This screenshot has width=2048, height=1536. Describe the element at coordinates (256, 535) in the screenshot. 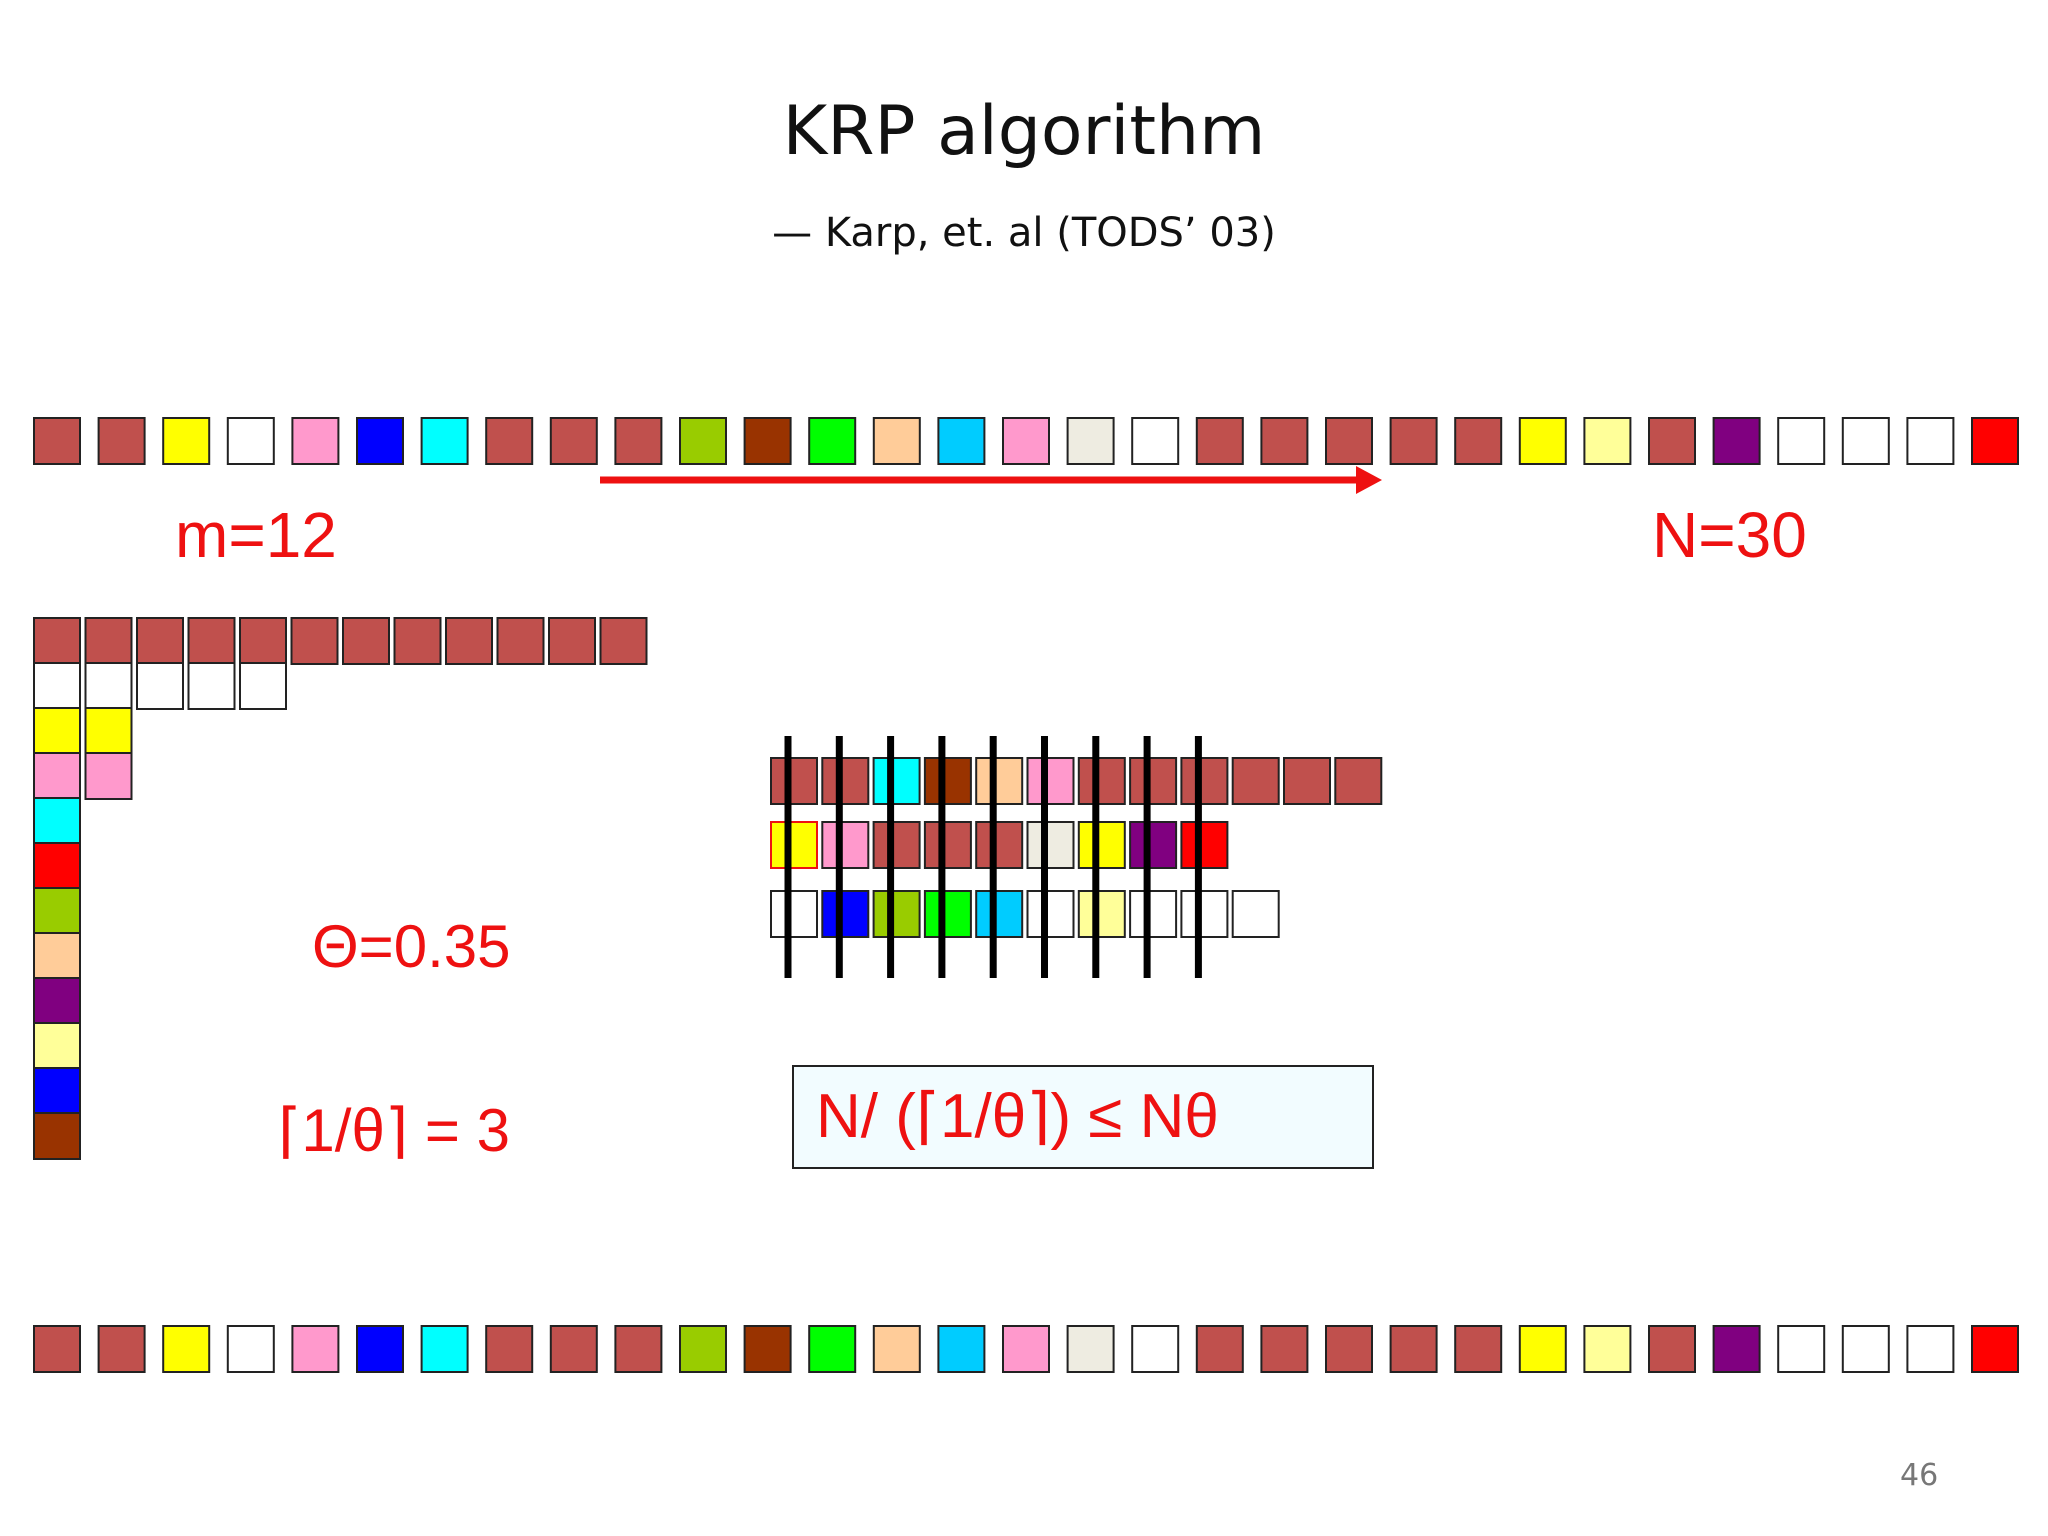

I see `label-m: m=12` at that location.